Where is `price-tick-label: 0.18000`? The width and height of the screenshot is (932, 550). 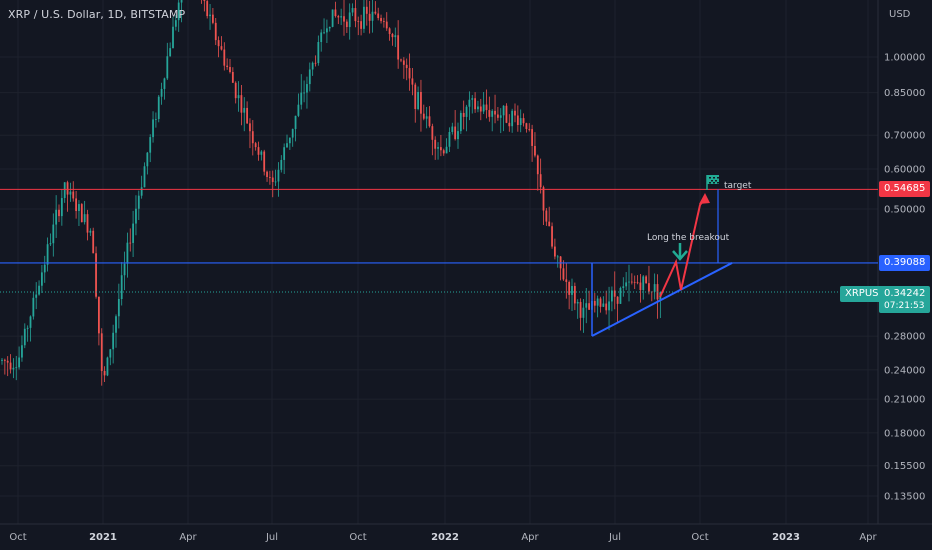 price-tick-label: 0.18000 is located at coordinates (904, 433).